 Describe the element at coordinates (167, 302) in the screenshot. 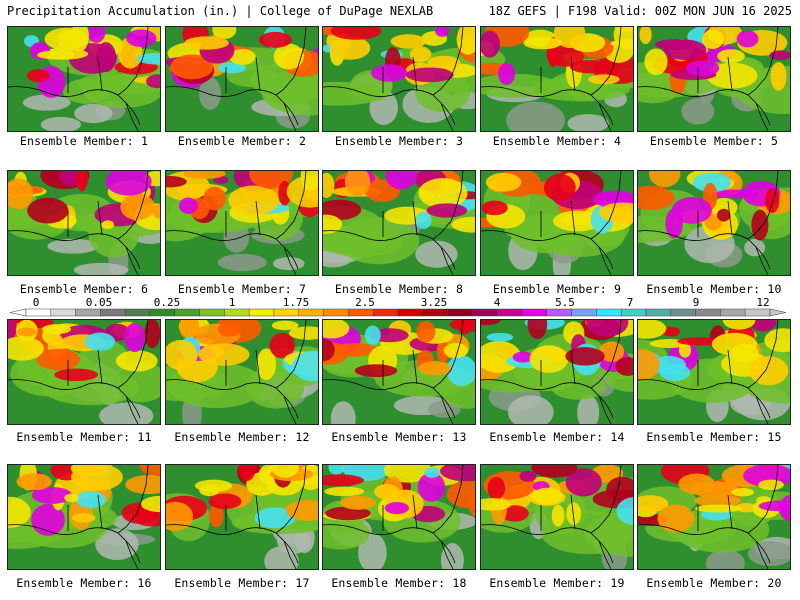

I see `colorbar-tick-label: 0.25` at that location.